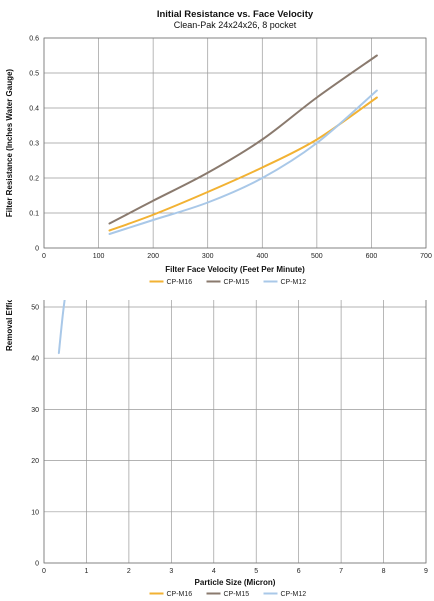 This screenshot has height=601, width=434. What do you see at coordinates (35, 410) in the screenshot?
I see `y-tick-label: 30` at bounding box center [35, 410].